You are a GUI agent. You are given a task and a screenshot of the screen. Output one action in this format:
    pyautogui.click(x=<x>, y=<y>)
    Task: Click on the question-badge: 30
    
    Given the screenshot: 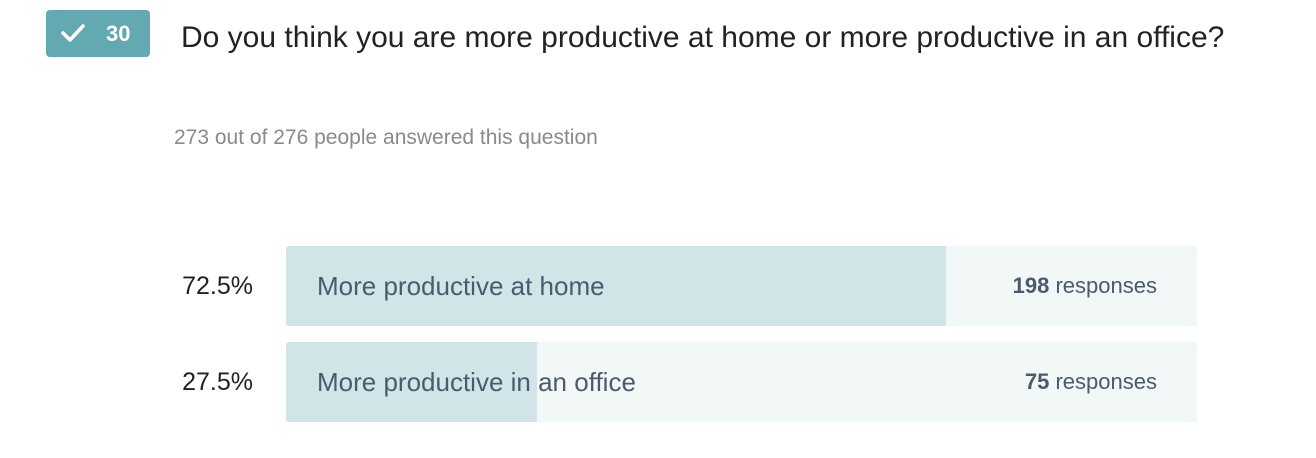 What is the action you would take?
    pyautogui.click(x=98, y=33)
    